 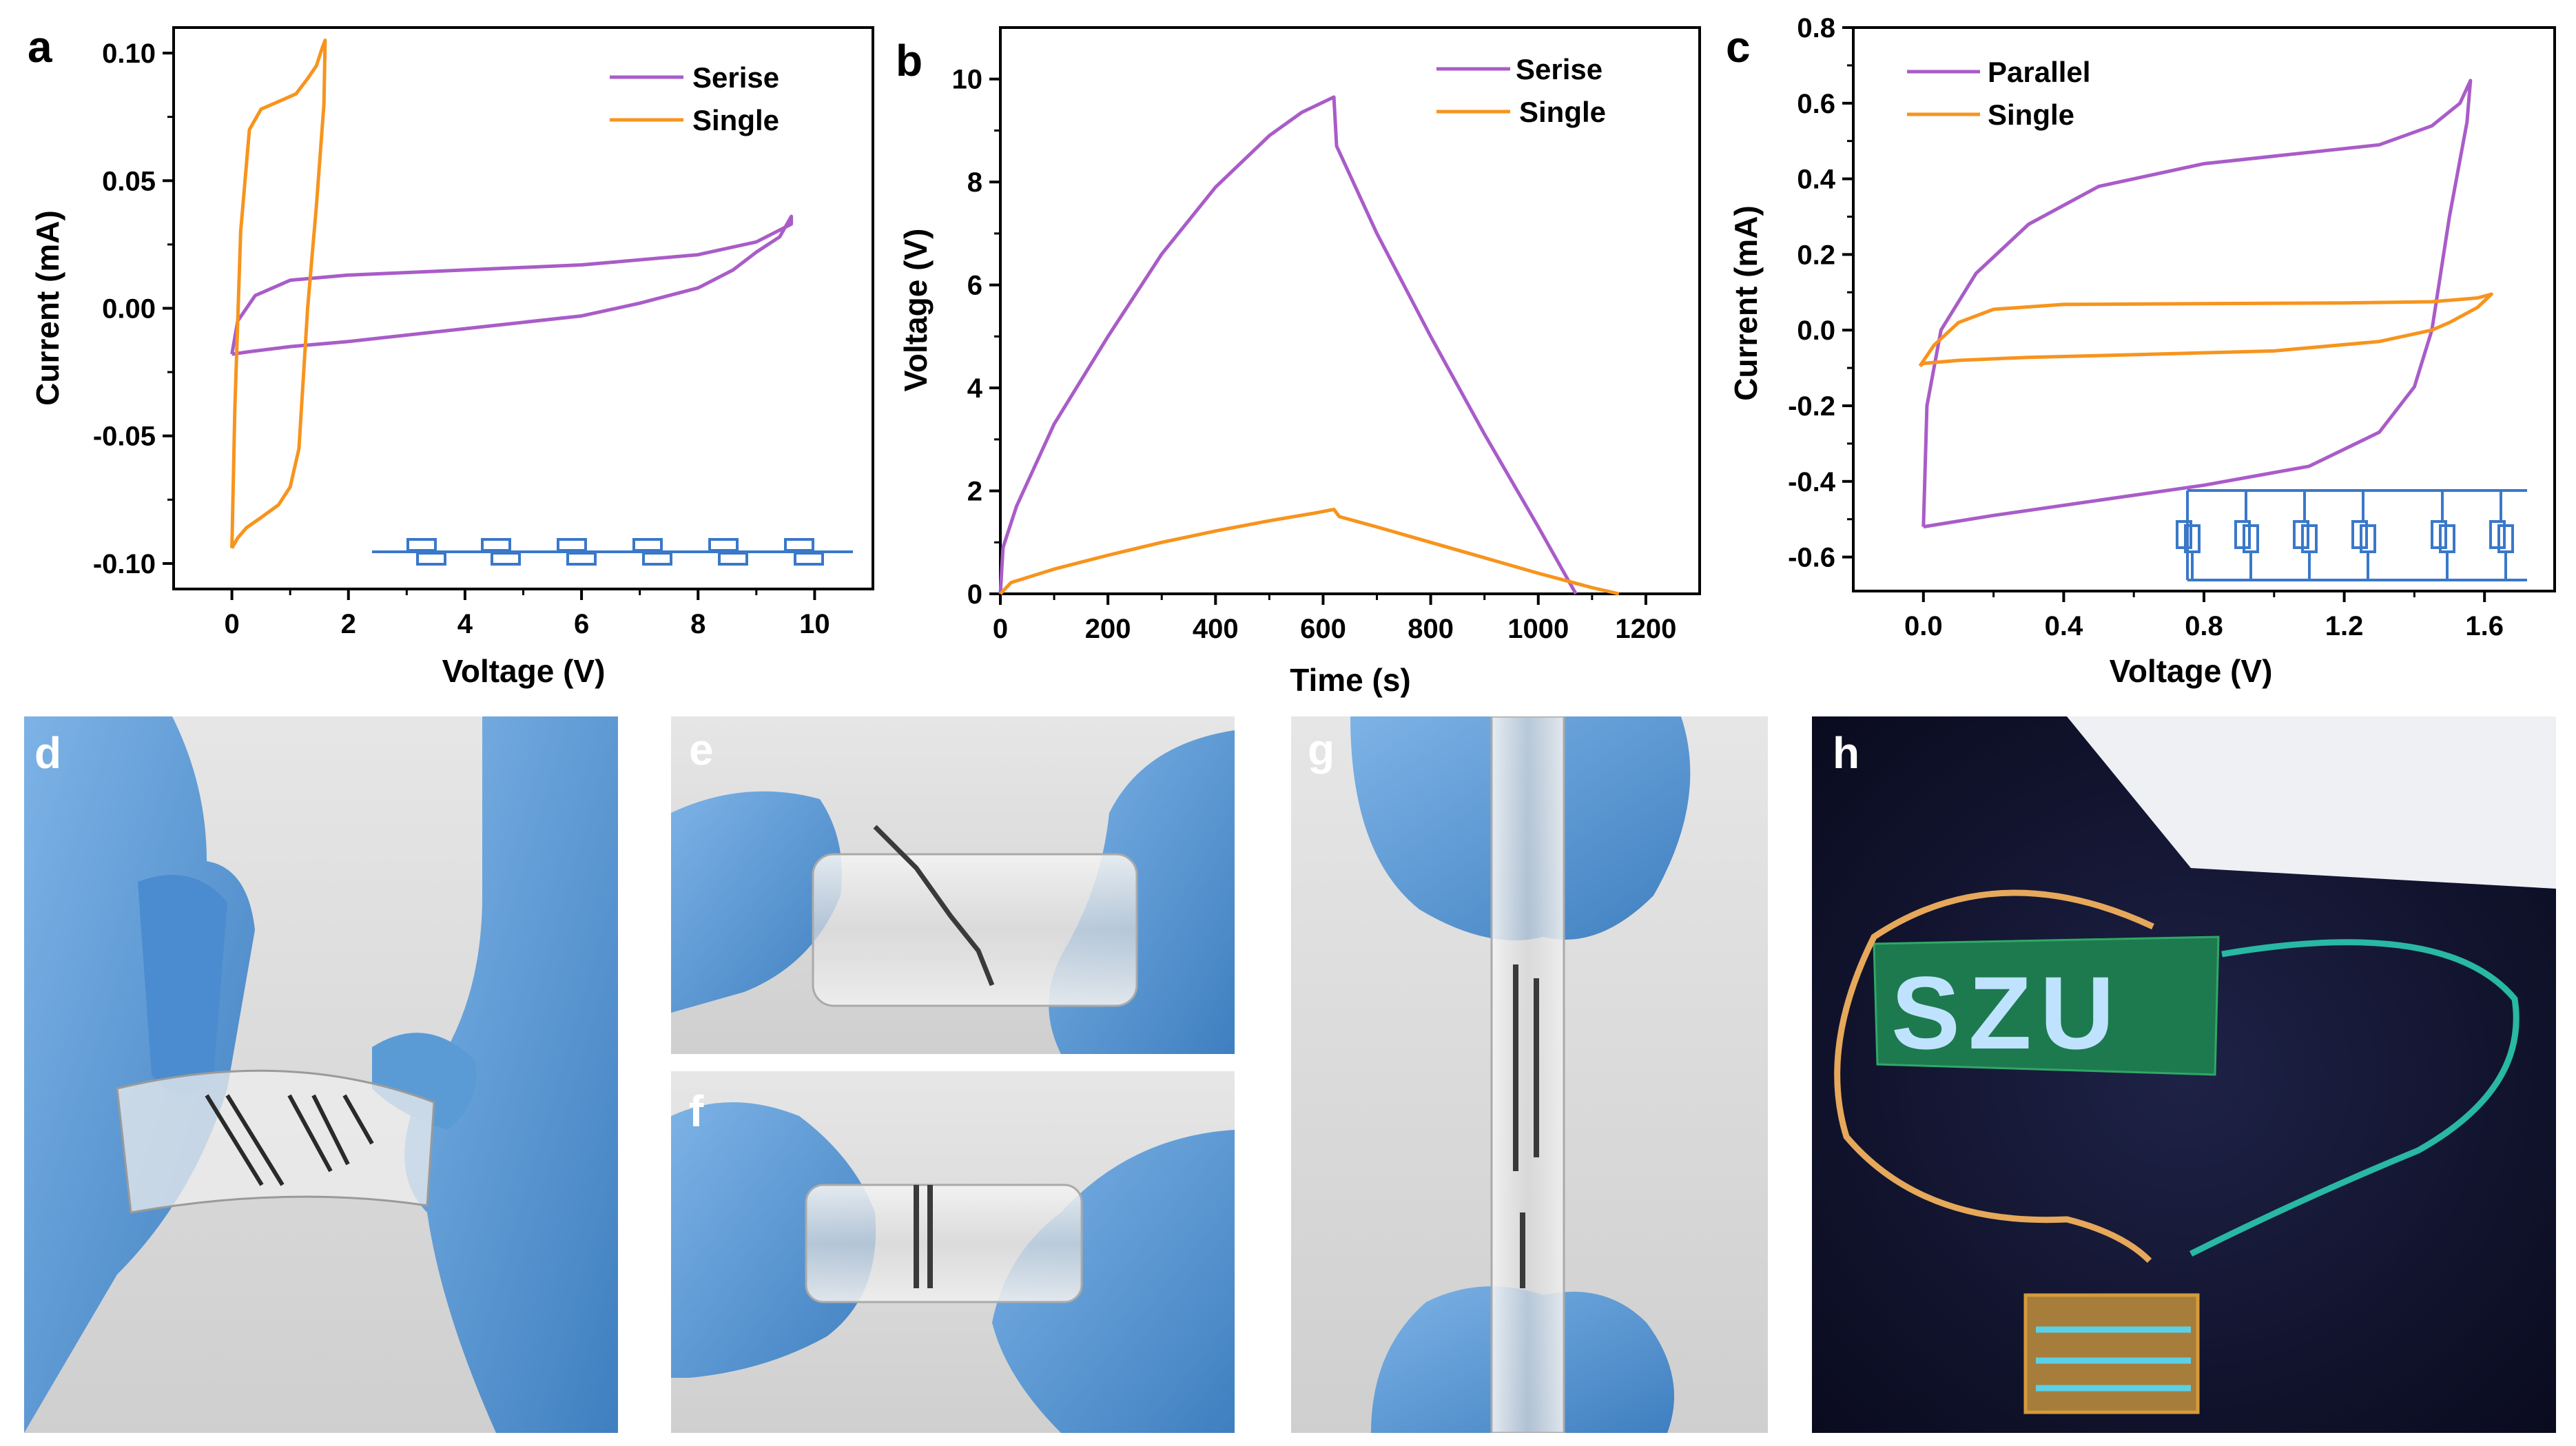 What do you see at coordinates (465, 624) in the screenshot?
I see `x-tick-label: 4` at bounding box center [465, 624].